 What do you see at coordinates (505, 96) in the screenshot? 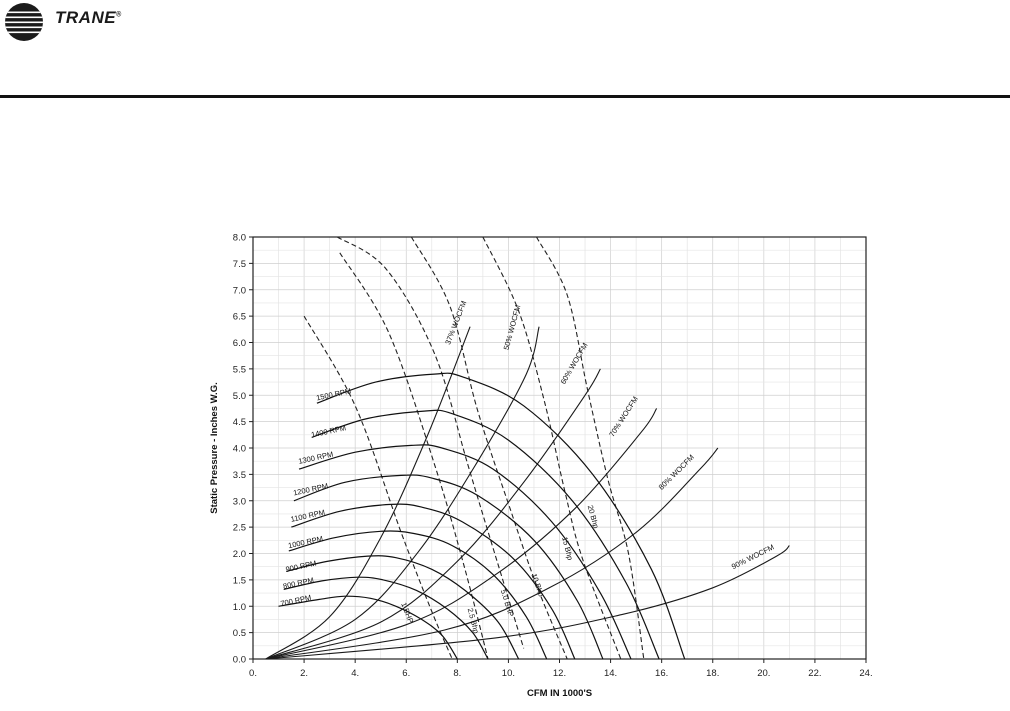
I see `header-divider` at bounding box center [505, 96].